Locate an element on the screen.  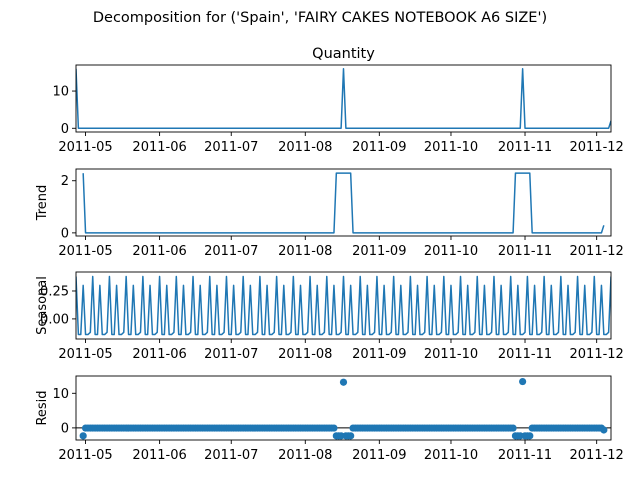
series-line-observed is located at coordinates (343, 98).